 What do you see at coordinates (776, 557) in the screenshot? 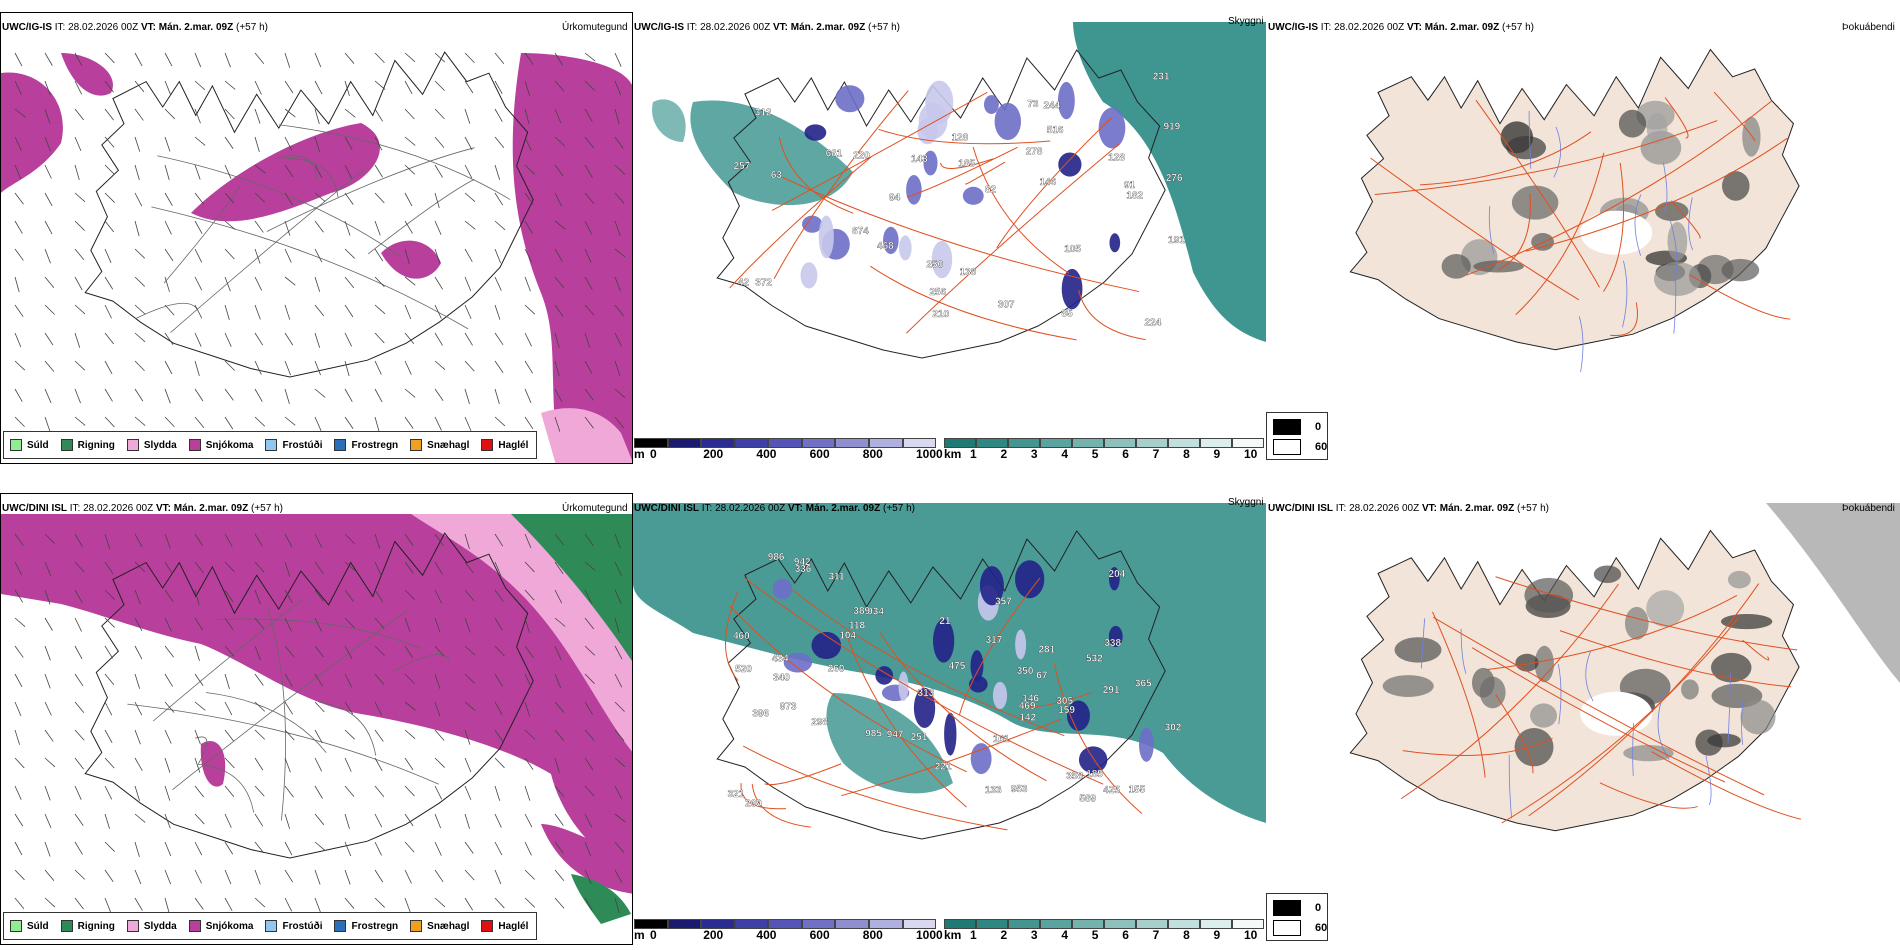
I see `ceiling-value-label: 986` at bounding box center [776, 557].